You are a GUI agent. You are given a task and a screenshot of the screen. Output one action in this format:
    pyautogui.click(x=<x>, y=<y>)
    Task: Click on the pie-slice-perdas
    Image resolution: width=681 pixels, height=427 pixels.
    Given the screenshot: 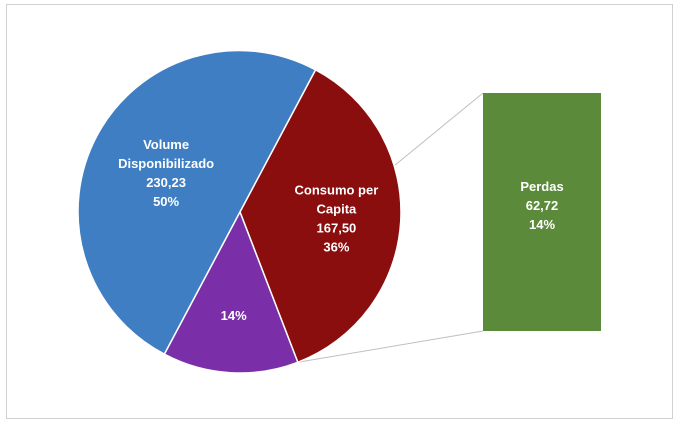 What is the action you would take?
    pyautogui.click(x=231, y=292)
    